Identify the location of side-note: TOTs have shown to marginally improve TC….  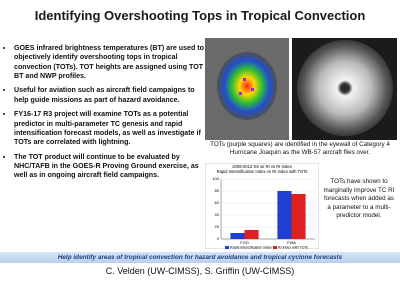
(359, 198).